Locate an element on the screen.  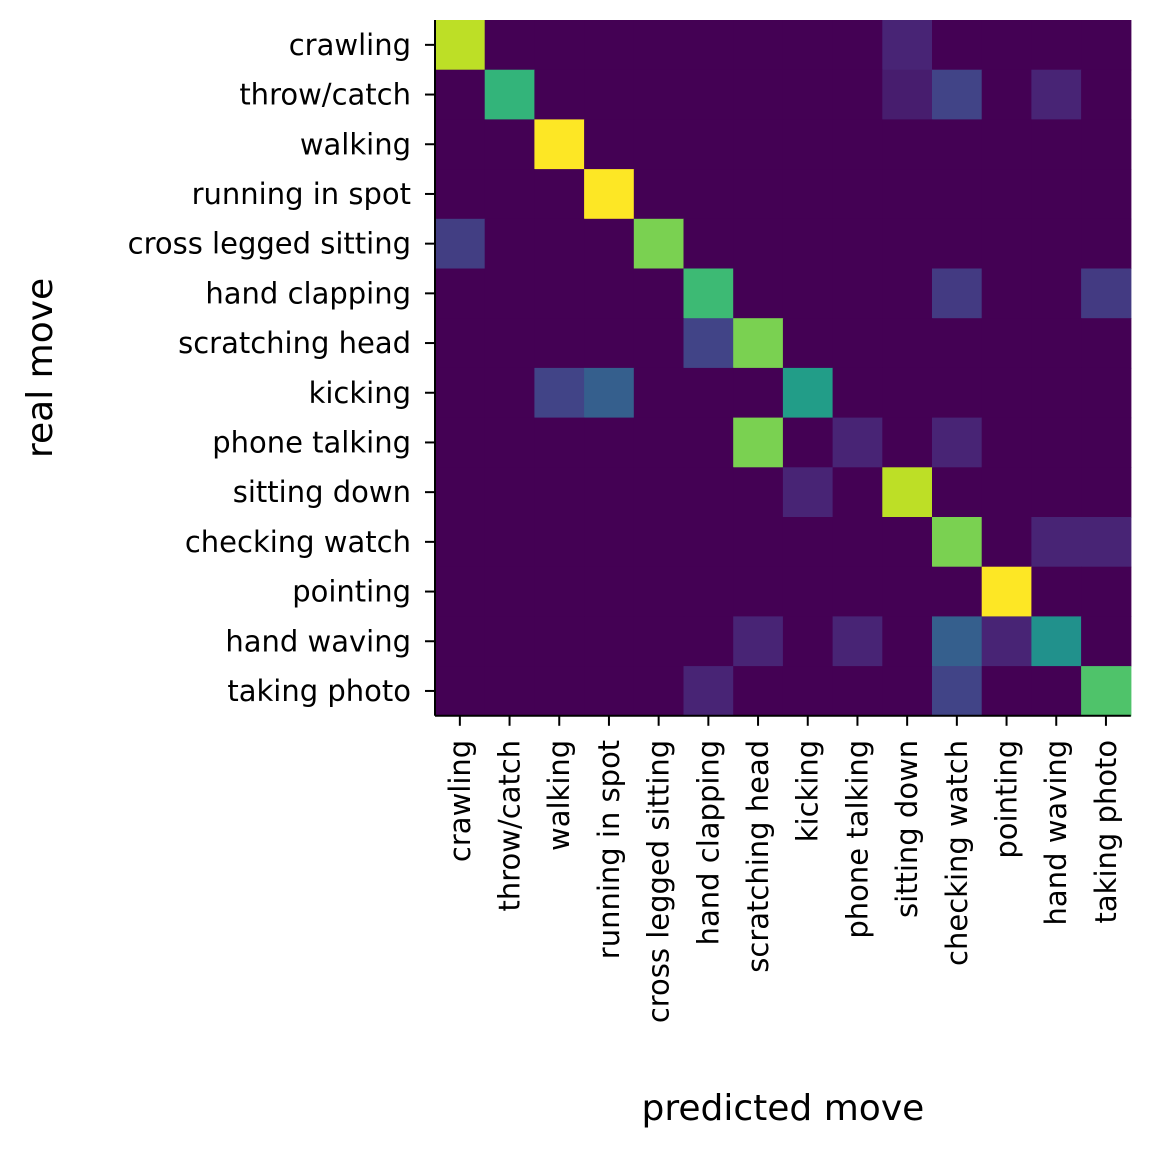
x-tick-label: running in spot is located at coordinates (609, 849).